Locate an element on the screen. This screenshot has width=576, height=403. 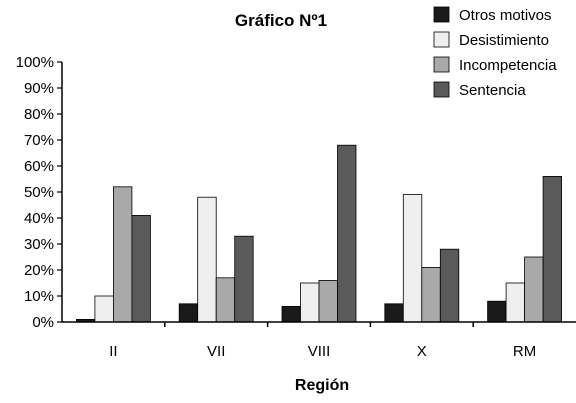
y-tick-label: 40% is located at coordinates (39, 218).